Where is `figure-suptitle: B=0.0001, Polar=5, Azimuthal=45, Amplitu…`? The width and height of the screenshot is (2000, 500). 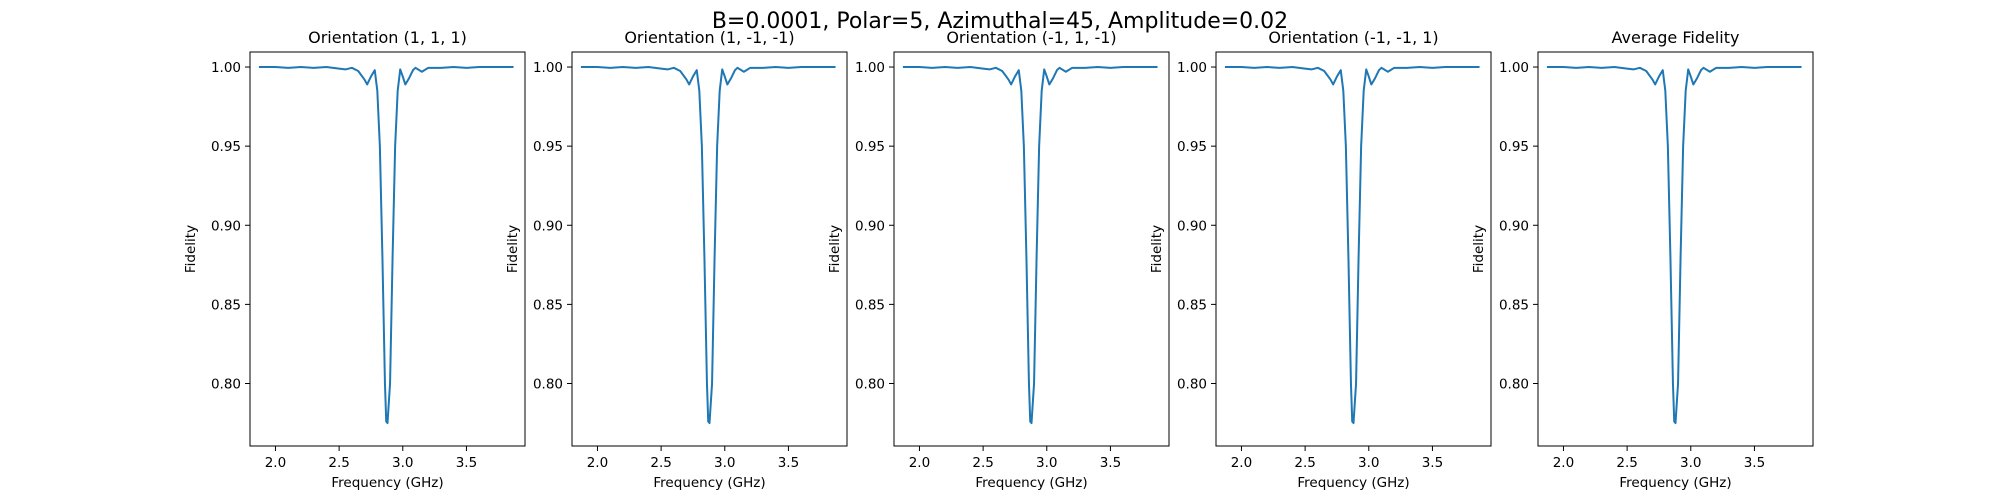 figure-suptitle: B=0.0001, Polar=5, Azimuthal=45, Amplitu… is located at coordinates (1000, 21).